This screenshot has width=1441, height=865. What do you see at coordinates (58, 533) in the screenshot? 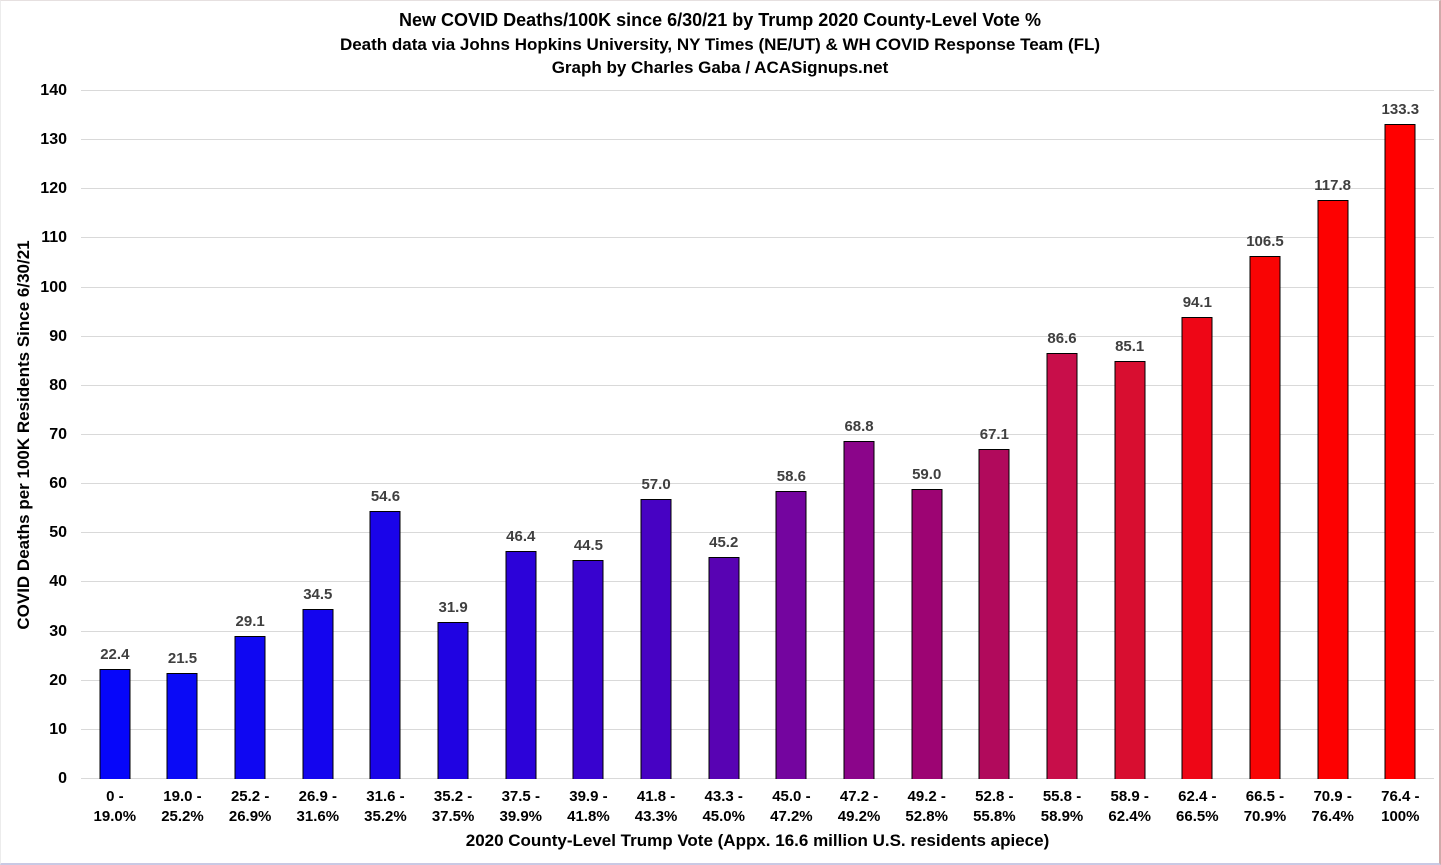
I see `y-tick-label: 50` at bounding box center [58, 533].